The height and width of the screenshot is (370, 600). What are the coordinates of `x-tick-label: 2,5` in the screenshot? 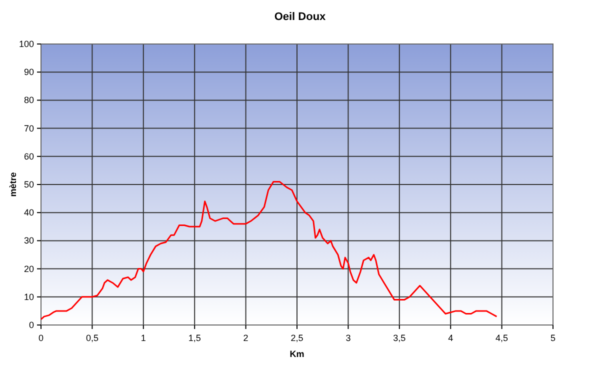 It's located at (297, 338).